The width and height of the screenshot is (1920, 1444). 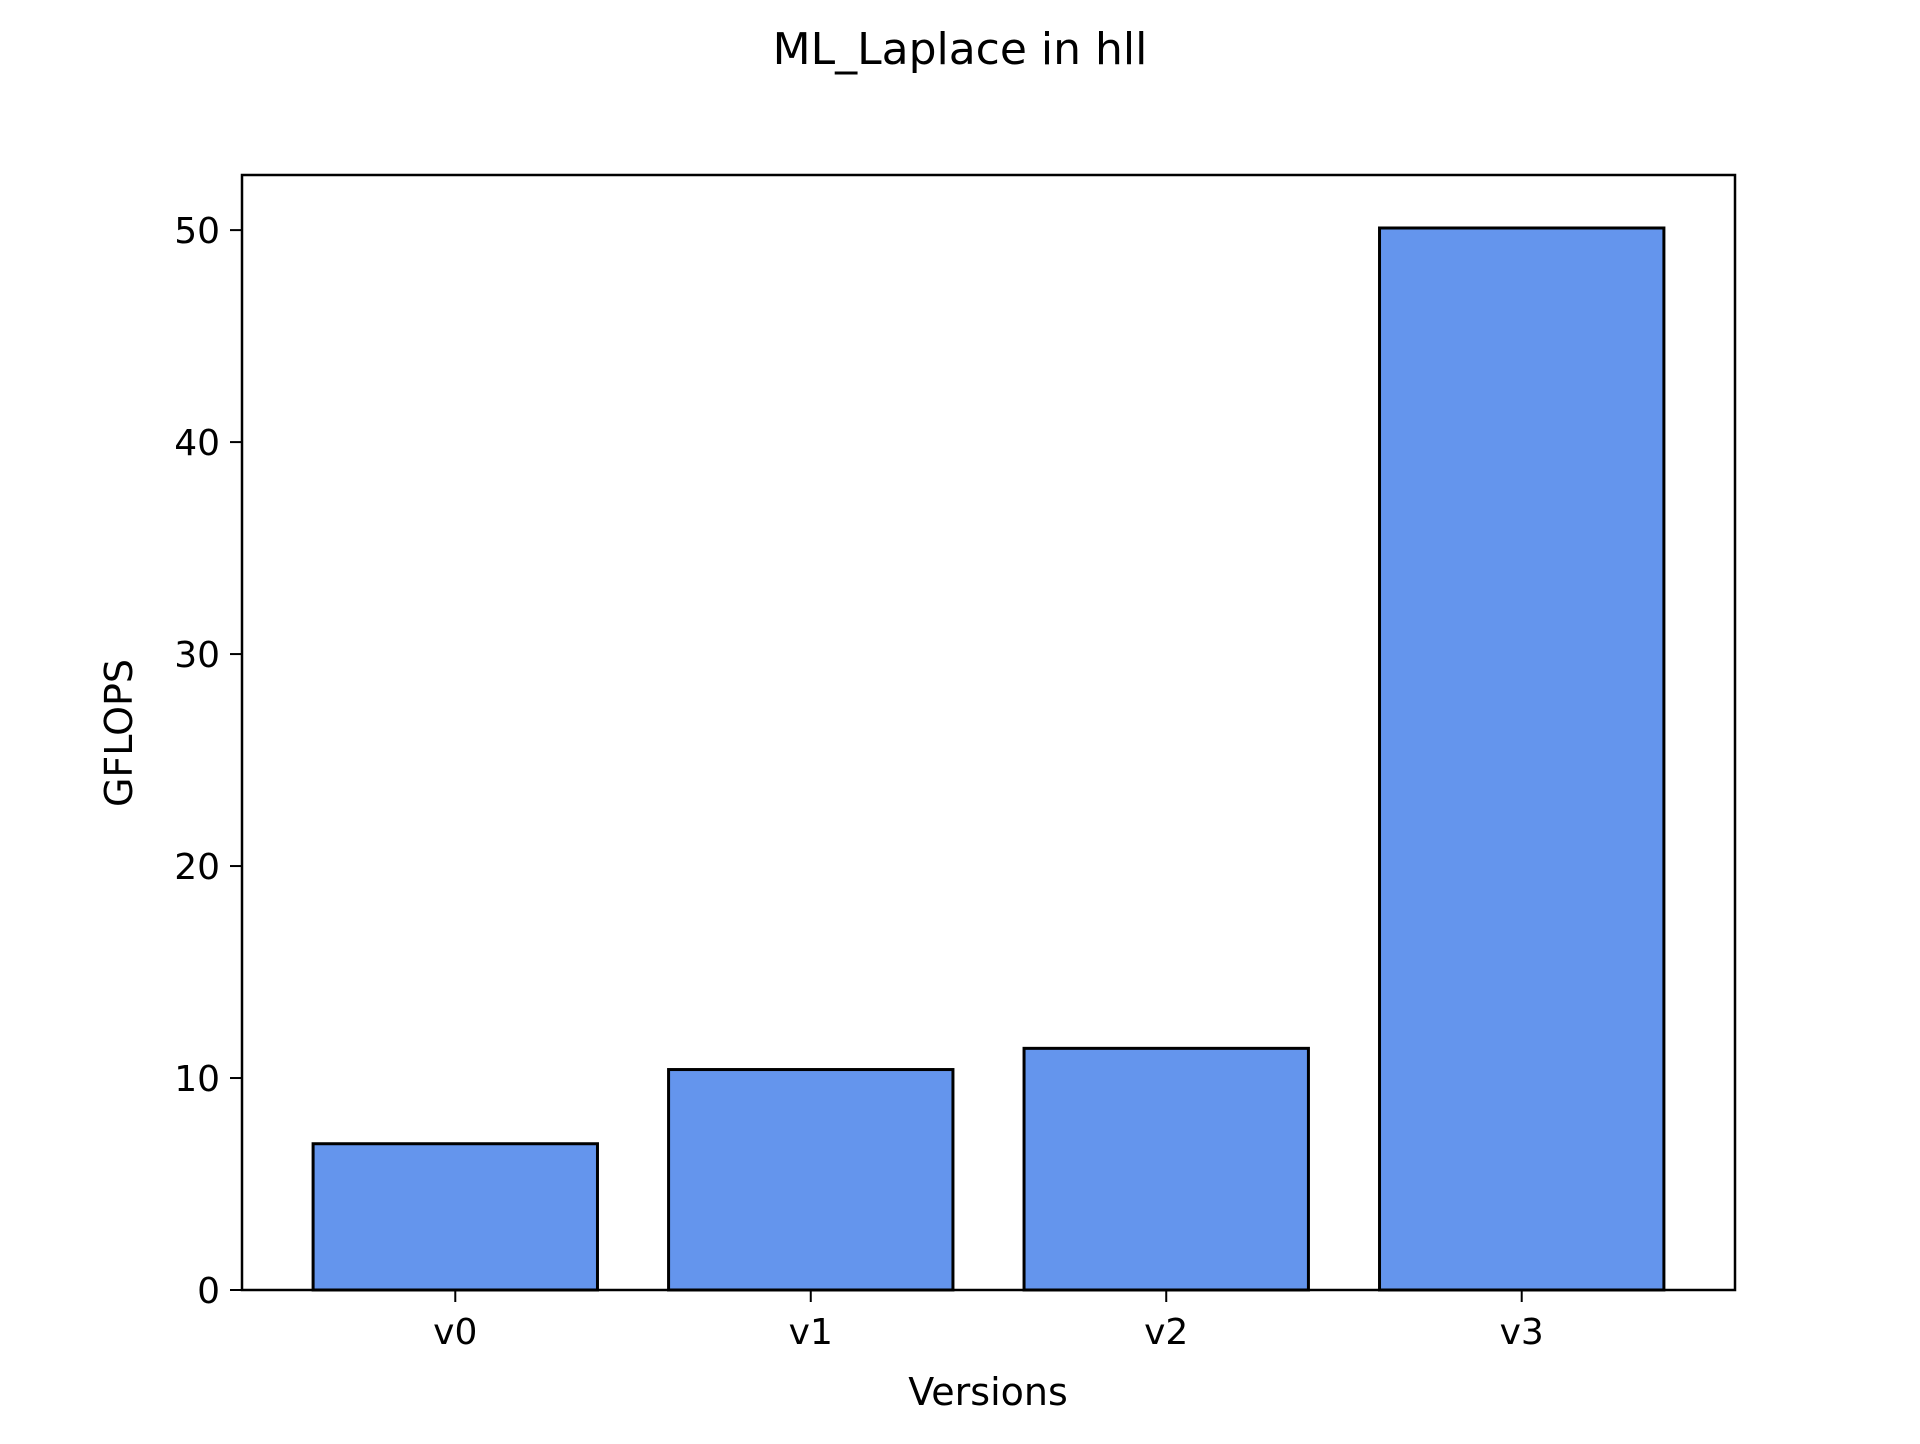 What do you see at coordinates (455, 1332) in the screenshot?
I see `x-tick-label-v0: v0` at bounding box center [455, 1332].